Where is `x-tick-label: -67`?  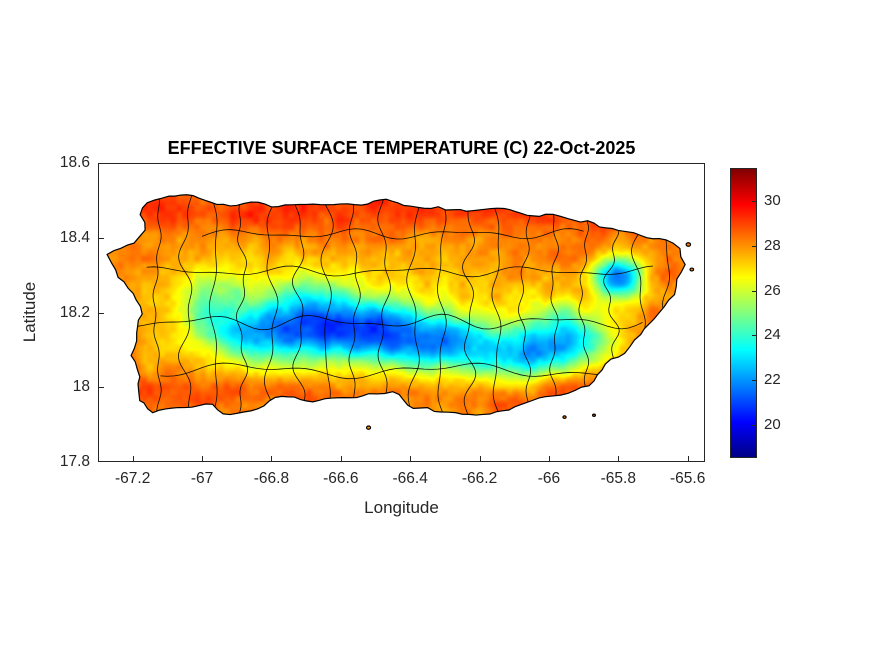 x-tick-label: -67 is located at coordinates (202, 478).